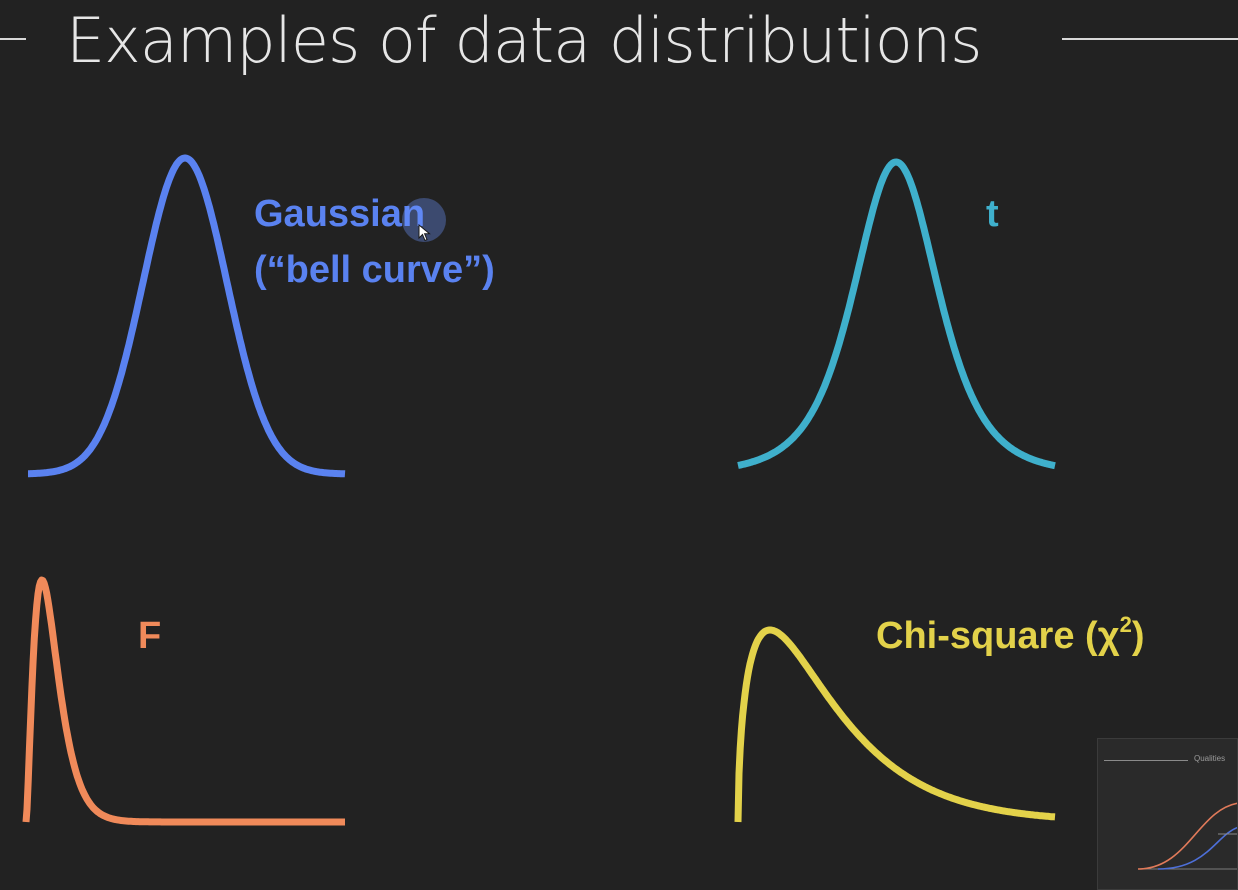  I want to click on t-label: t, so click(992, 214).